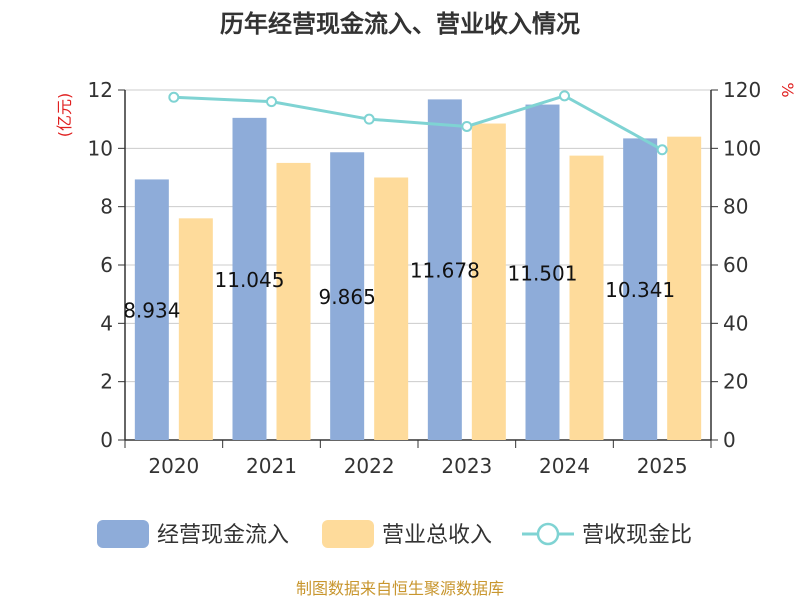 The width and height of the screenshot is (800, 600). I want to click on legend-label-cash-inflow: 经营现金流入, so click(223, 535).